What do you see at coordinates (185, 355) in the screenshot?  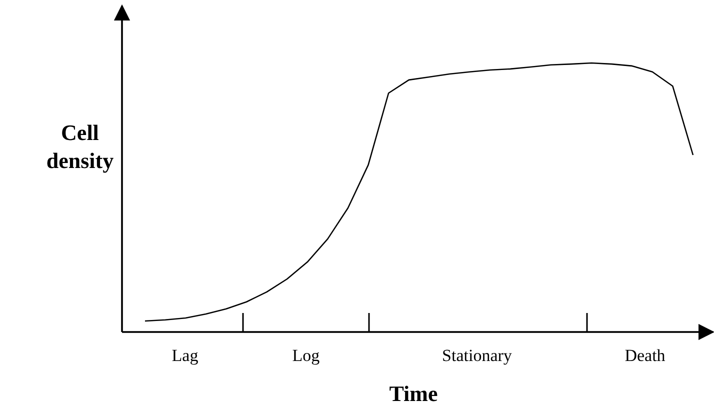 I see `text: Lag` at bounding box center [185, 355].